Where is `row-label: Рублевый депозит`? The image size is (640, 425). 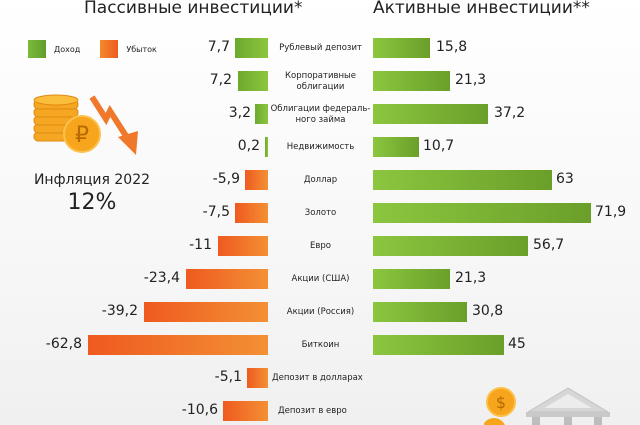
row-label: Рублевый депозит is located at coordinates (320, 48).